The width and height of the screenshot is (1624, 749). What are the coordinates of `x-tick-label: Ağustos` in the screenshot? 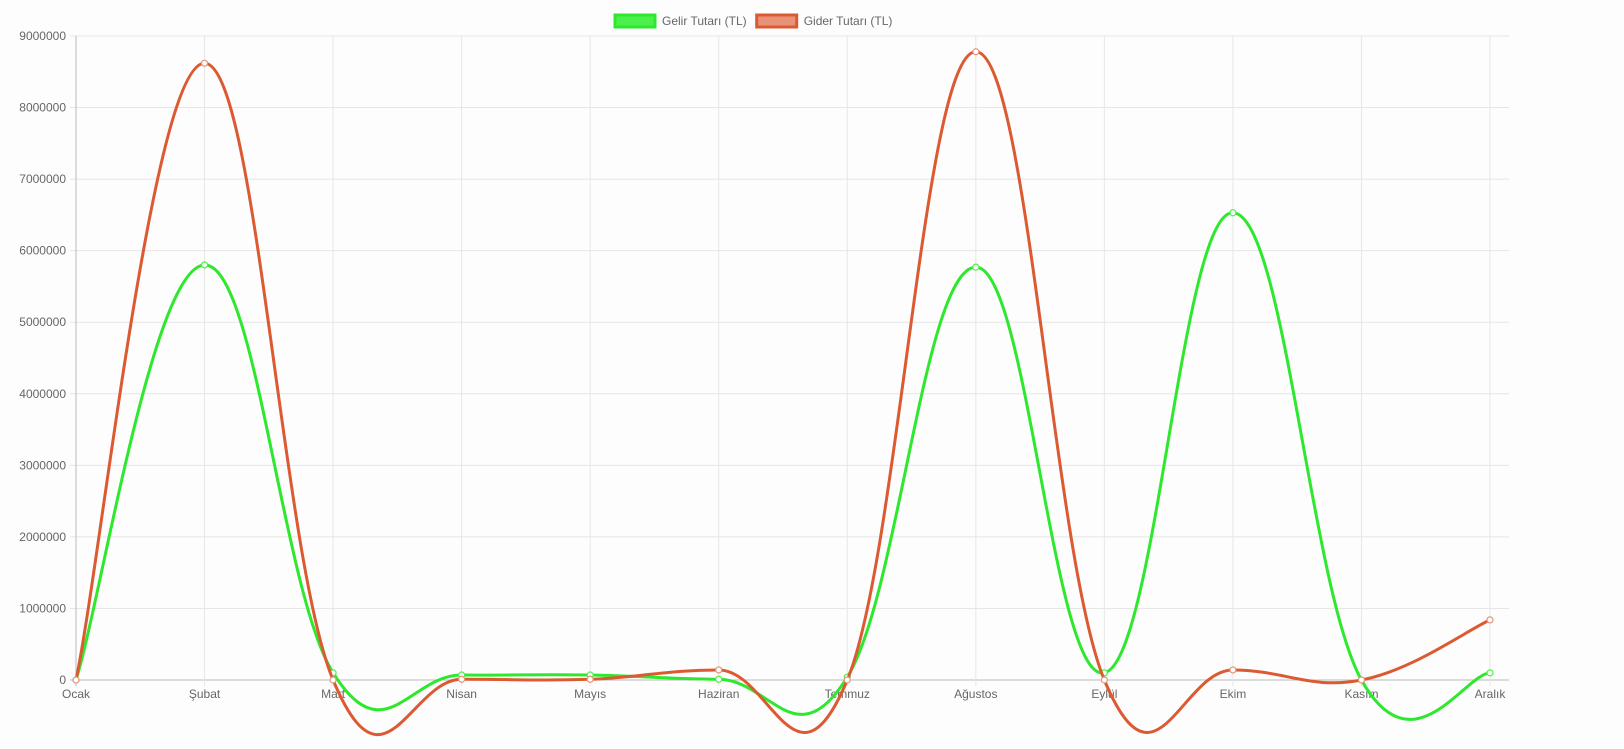 It's located at (975, 694).